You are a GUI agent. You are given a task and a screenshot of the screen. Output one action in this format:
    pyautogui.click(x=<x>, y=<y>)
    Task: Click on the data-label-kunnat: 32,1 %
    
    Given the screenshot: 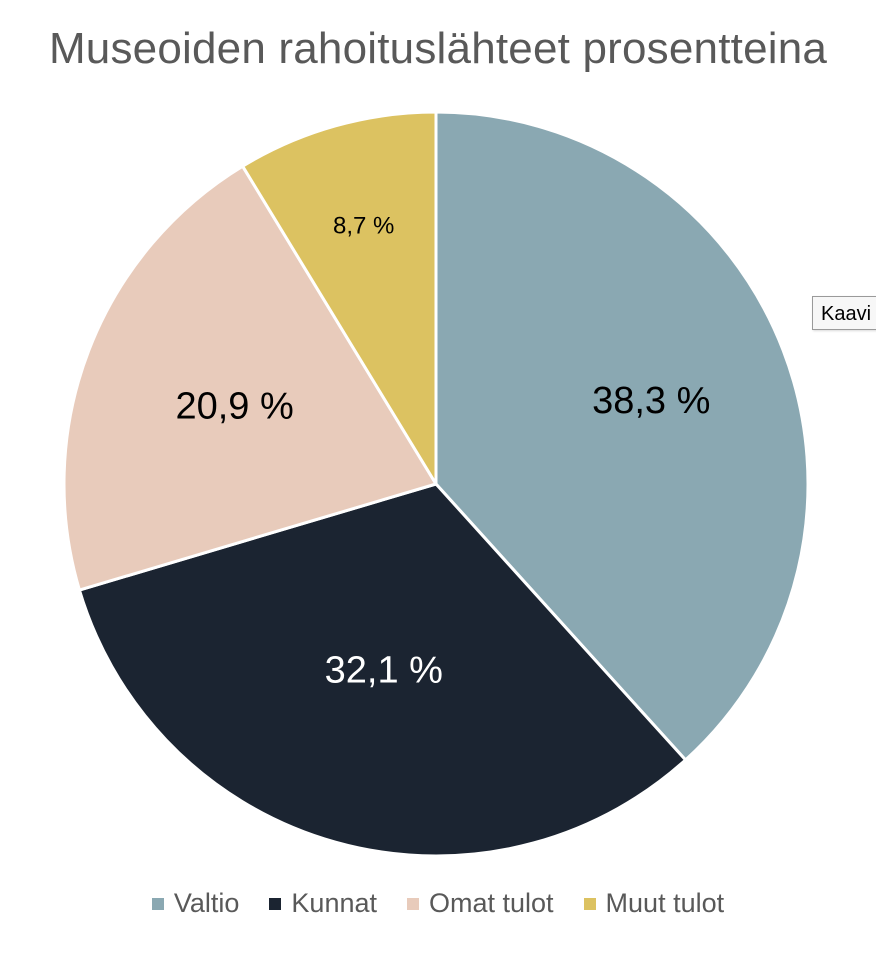 What is the action you would take?
    pyautogui.click(x=384, y=670)
    